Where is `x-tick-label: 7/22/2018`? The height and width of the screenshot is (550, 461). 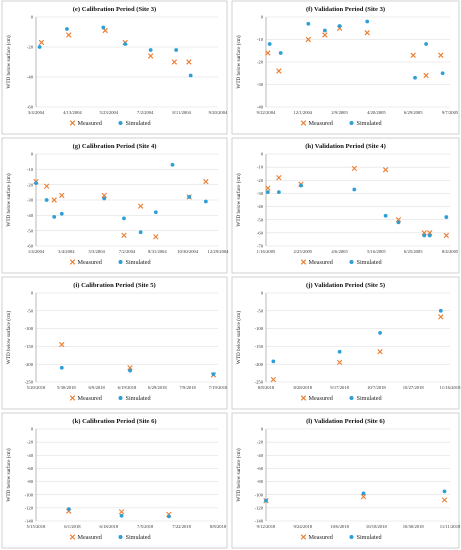 x-tick-label: 7/22/2018 is located at coordinates (181, 526).